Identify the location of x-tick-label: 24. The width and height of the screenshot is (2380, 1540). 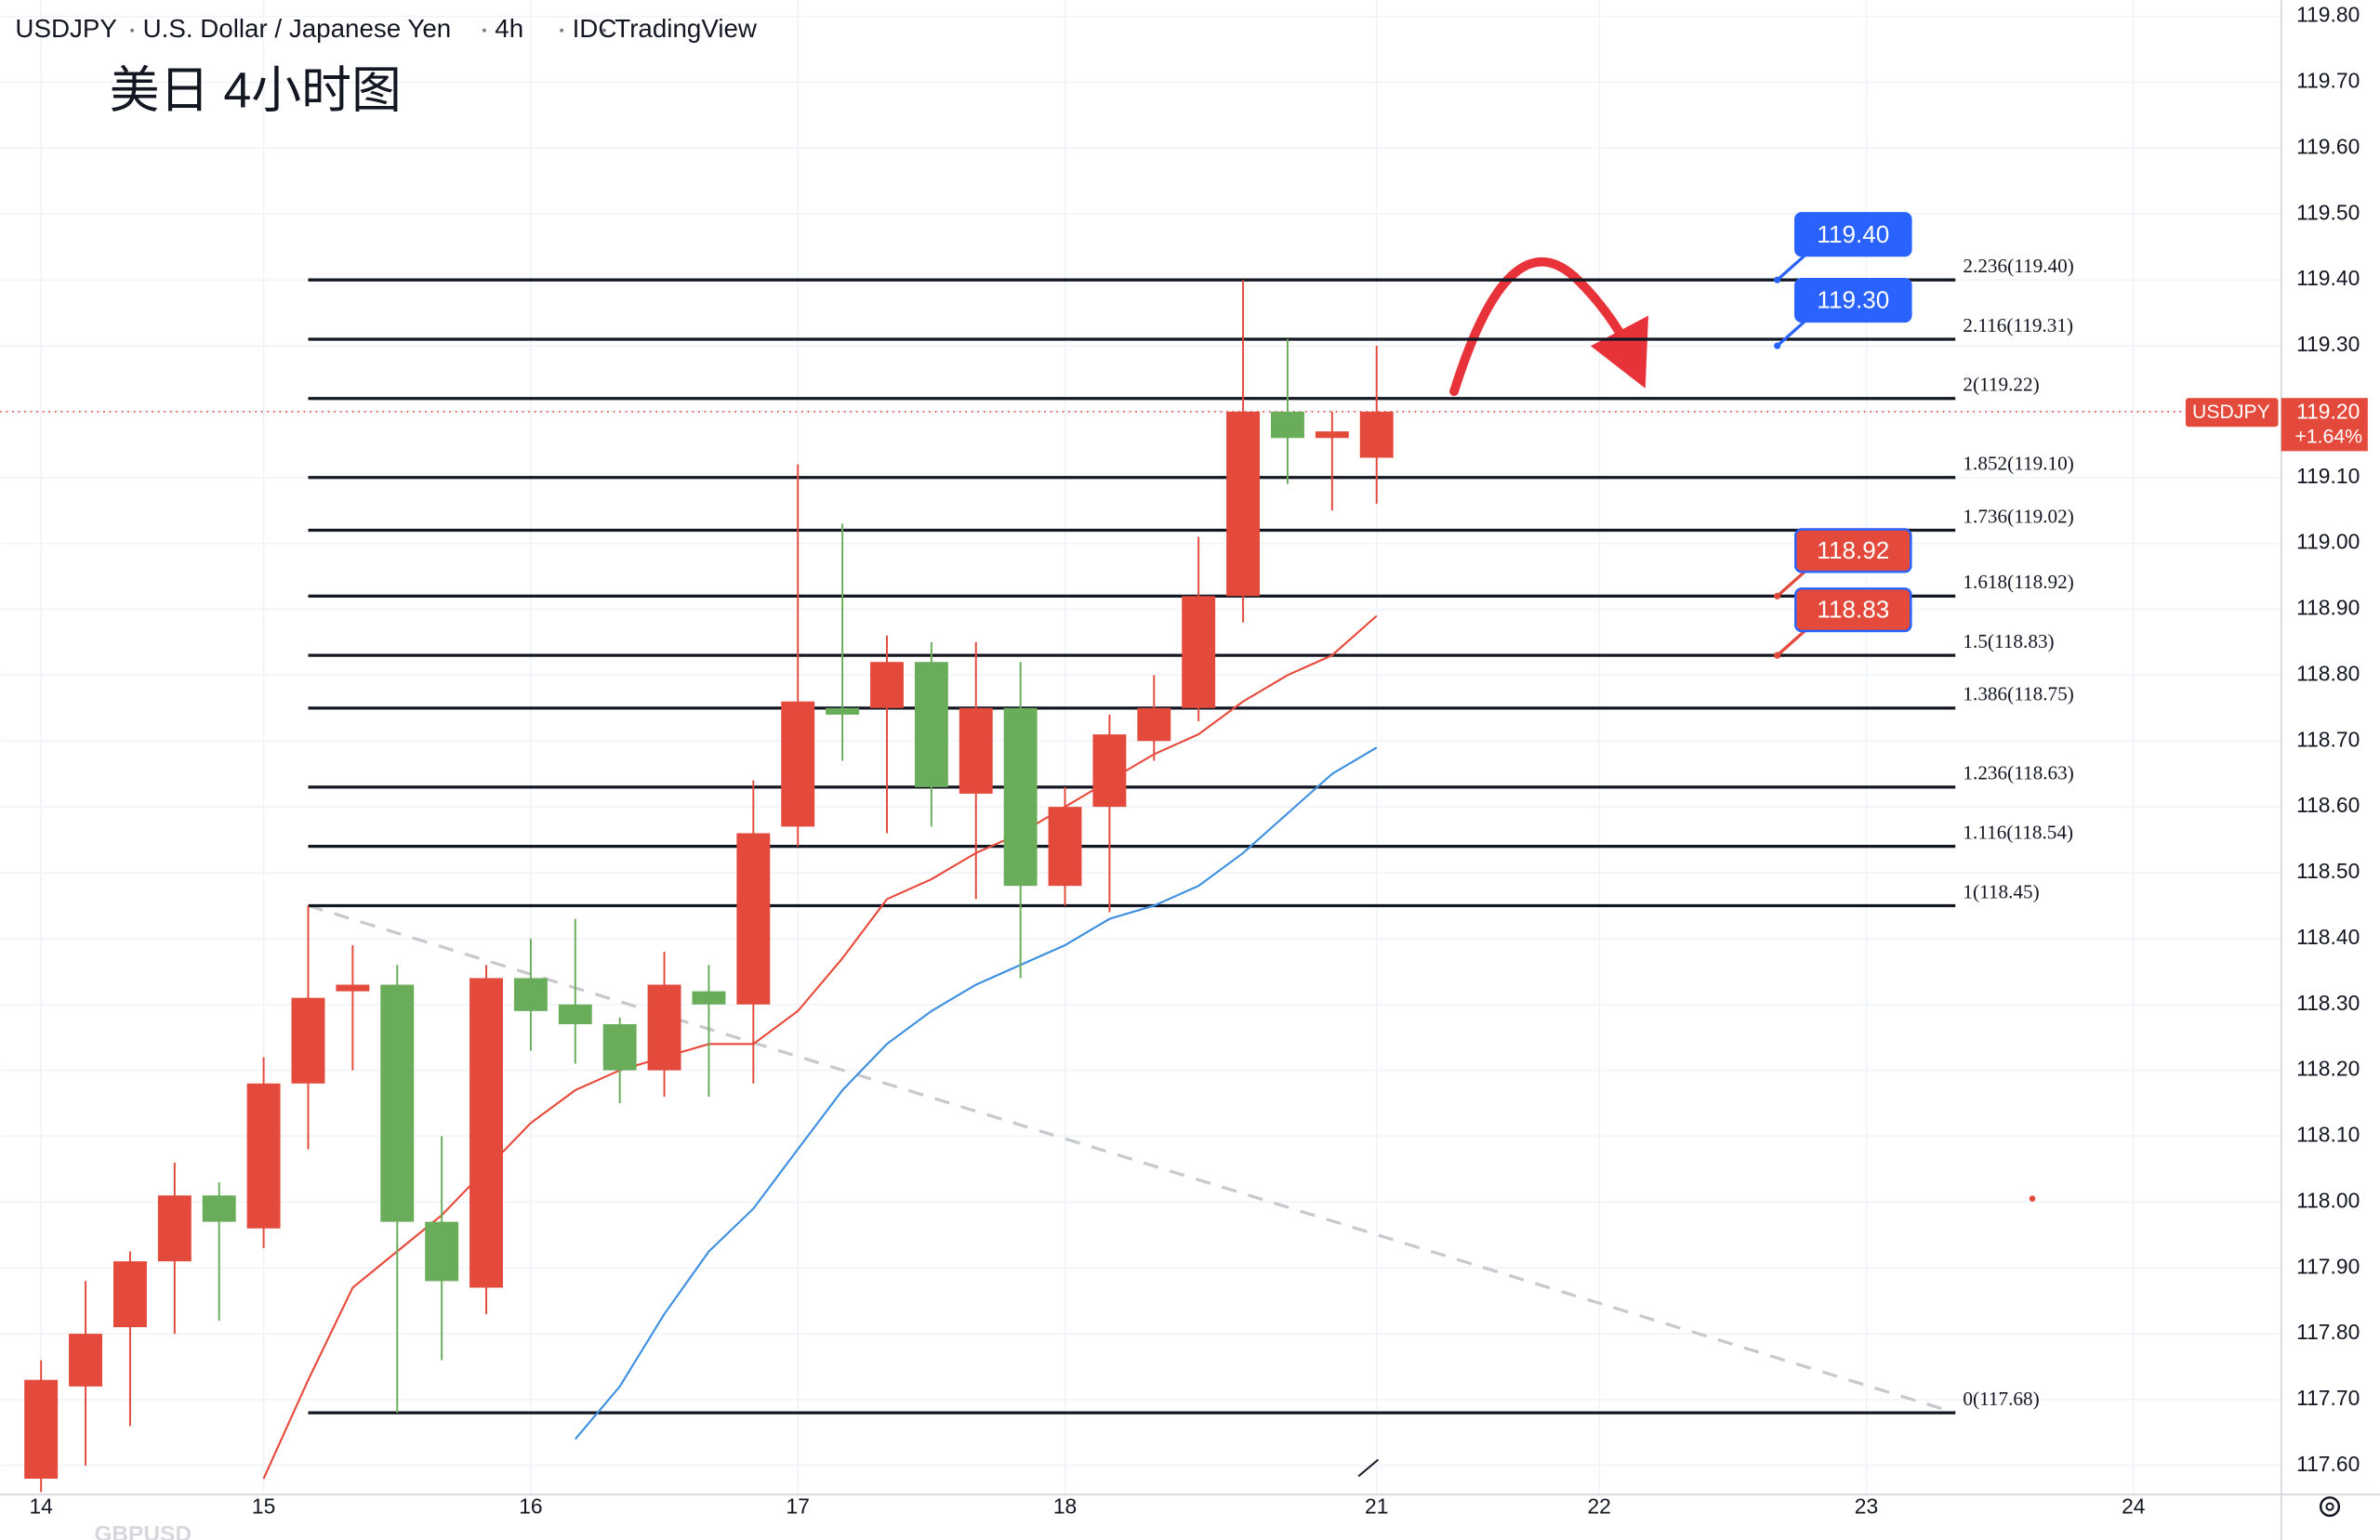
(2134, 1506).